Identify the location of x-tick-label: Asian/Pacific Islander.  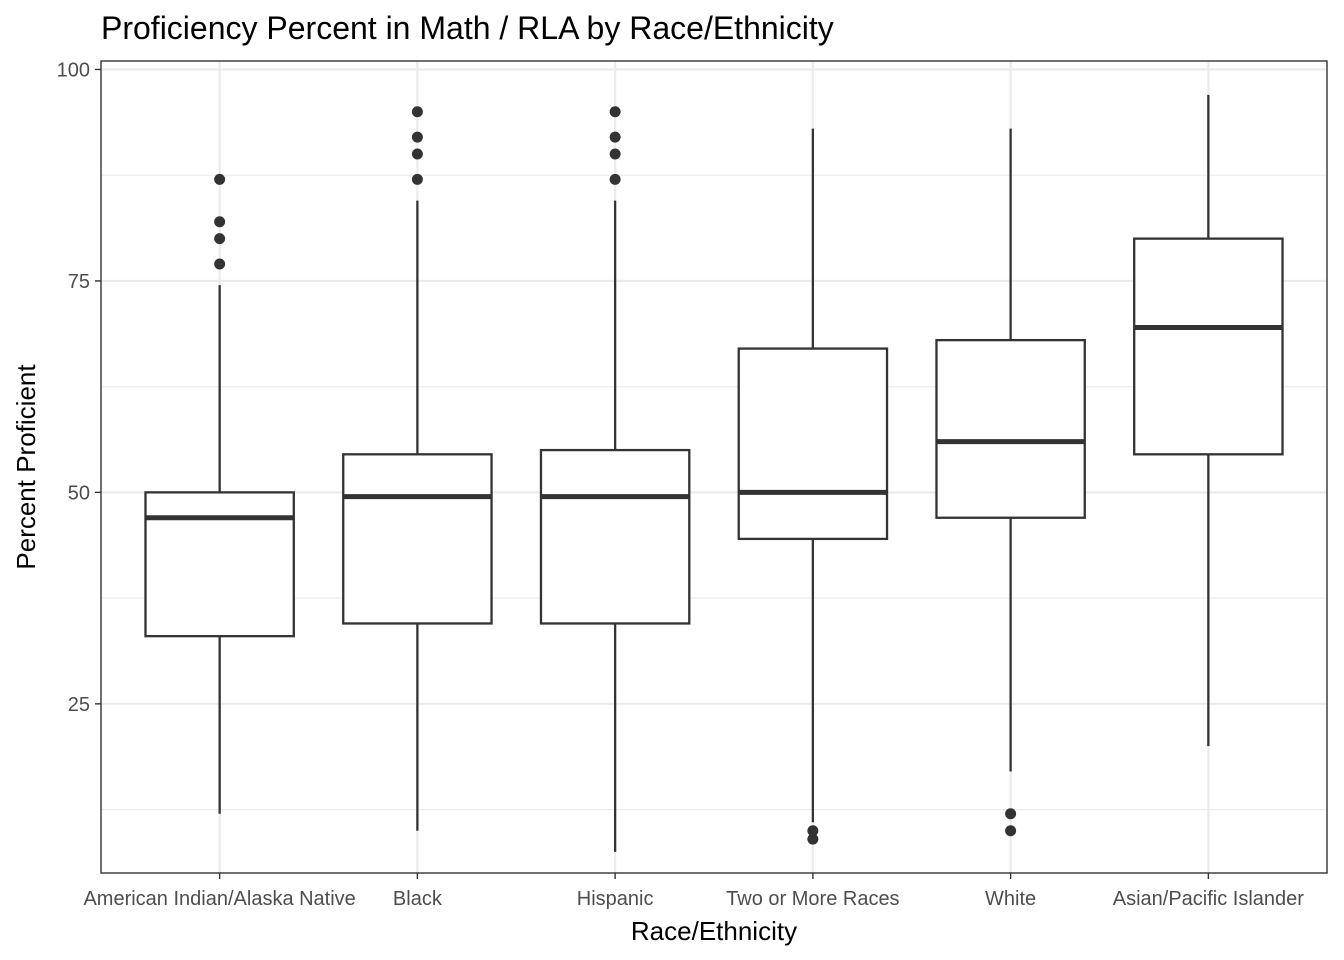
(1209, 899).